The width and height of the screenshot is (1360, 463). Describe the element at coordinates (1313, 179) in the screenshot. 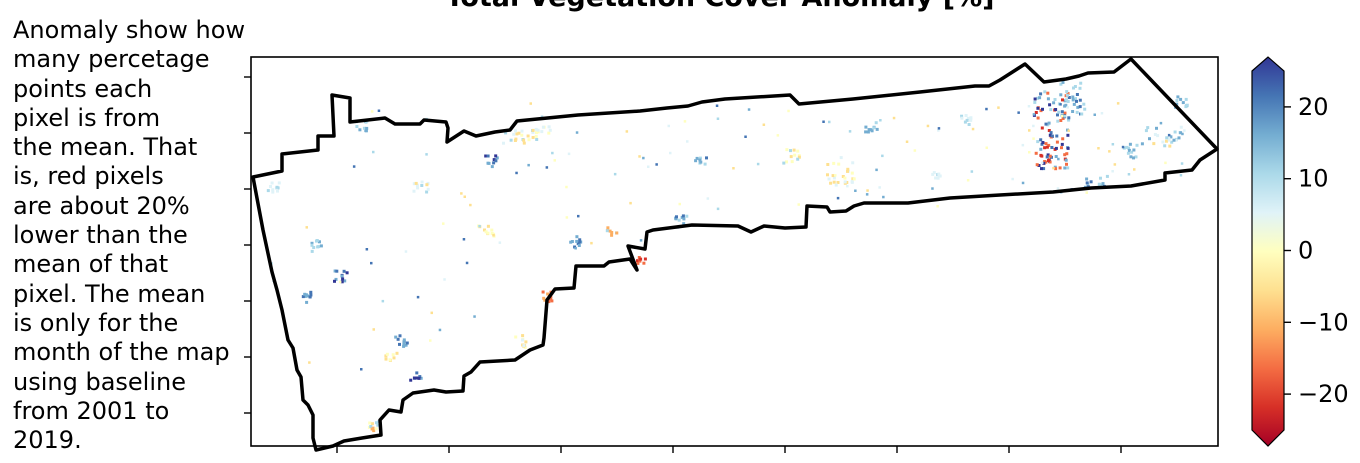

I see `colorbar-tick-label: 10` at that location.